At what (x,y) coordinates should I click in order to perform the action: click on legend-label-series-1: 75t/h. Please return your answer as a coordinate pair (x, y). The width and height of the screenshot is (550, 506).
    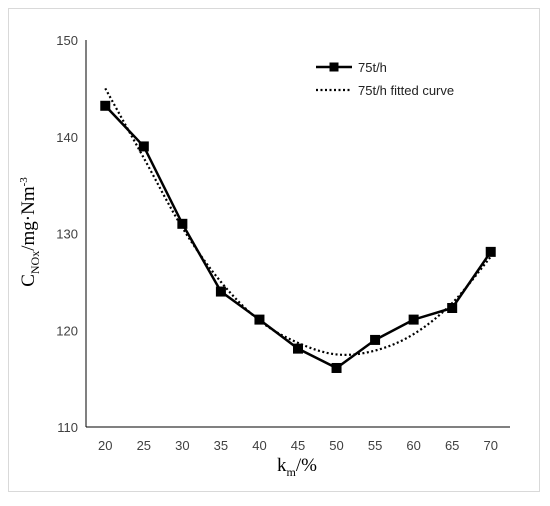
    Looking at the image, I should click on (372, 67).